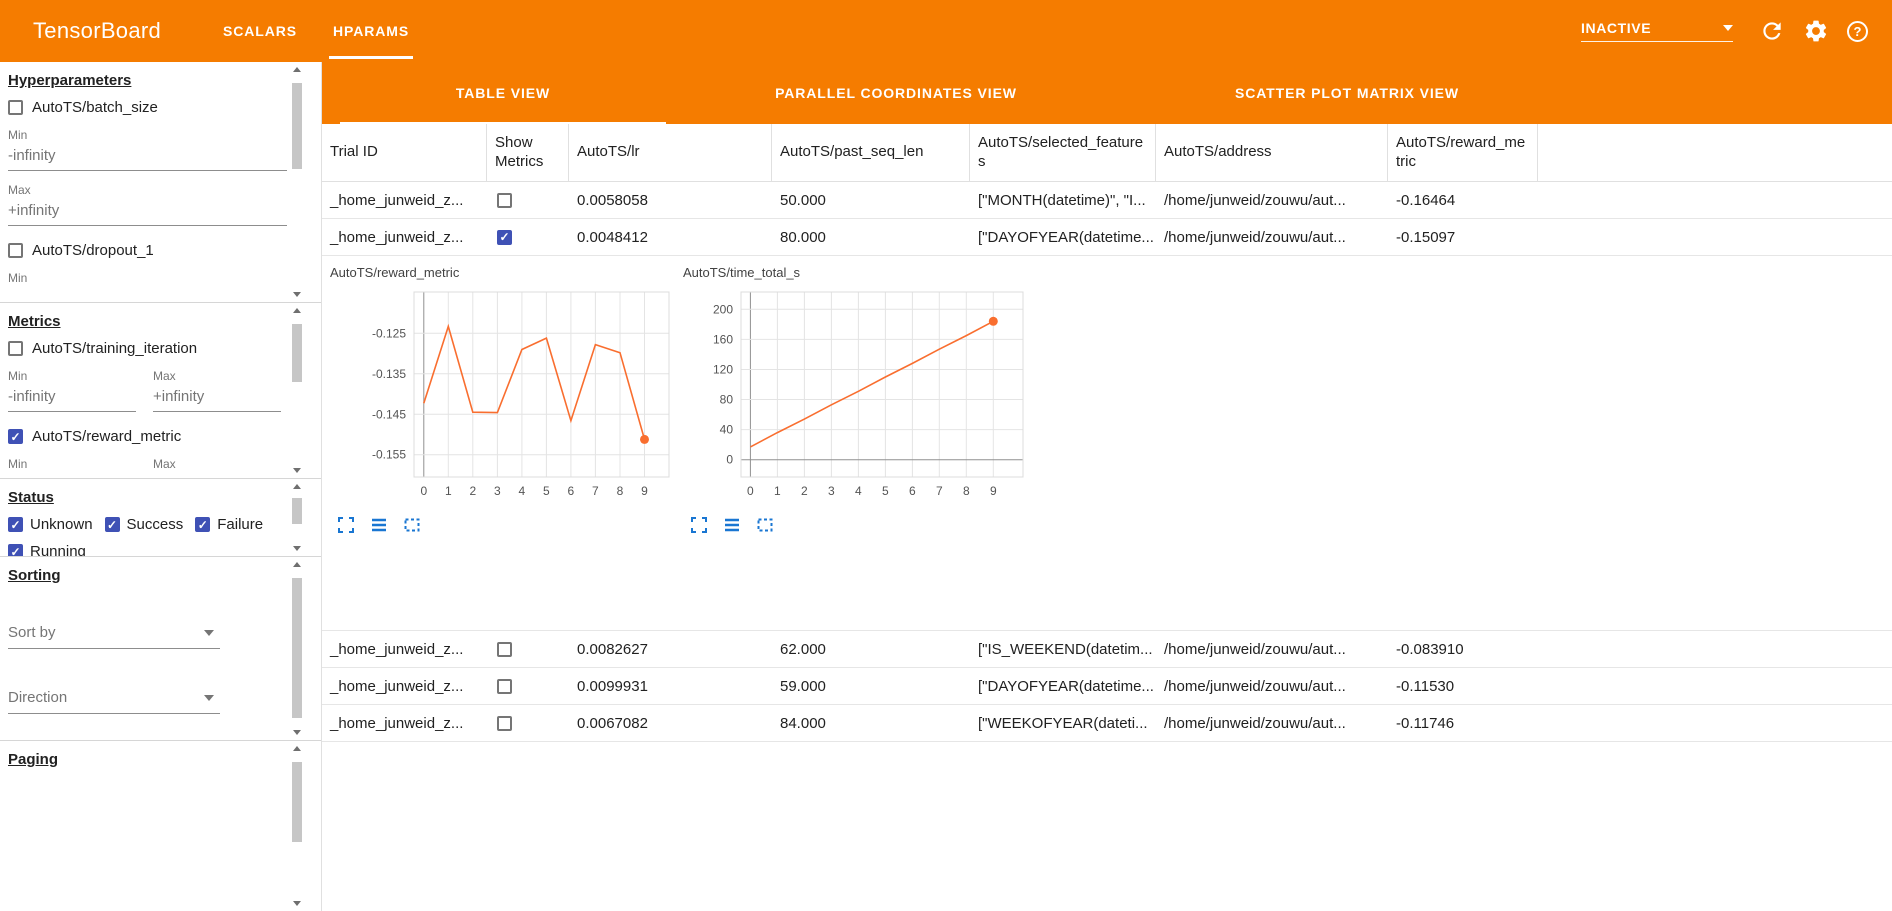 The height and width of the screenshot is (911, 1892). I want to click on hparam-dropout-row: AutoTS/dropout_1, so click(160, 250).